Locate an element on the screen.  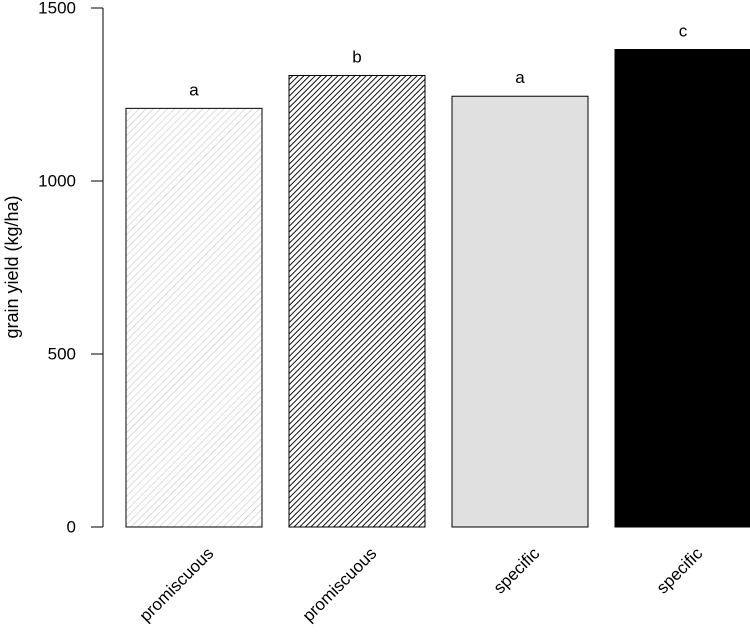
category-labels-group: promiscuous promiscuous specific specific is located at coordinates (421, 585).